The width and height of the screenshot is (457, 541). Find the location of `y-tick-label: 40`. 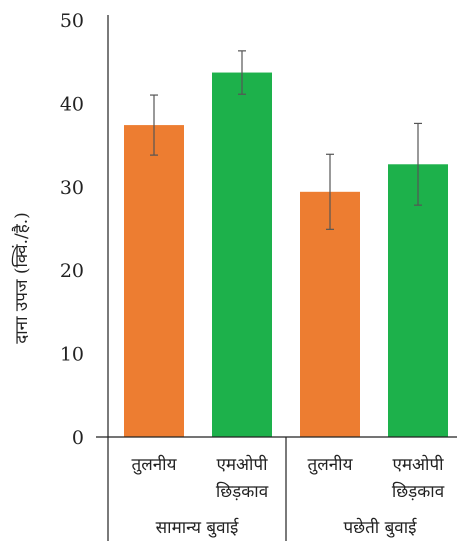

y-tick-label: 40 is located at coordinates (72, 104).